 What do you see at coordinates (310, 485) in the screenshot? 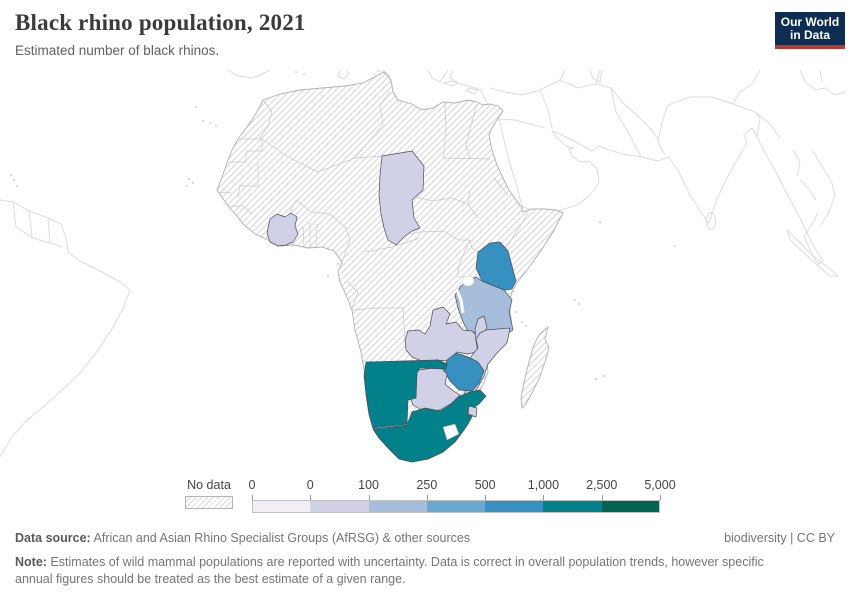
I see `legend-tick-label-1: 0` at bounding box center [310, 485].